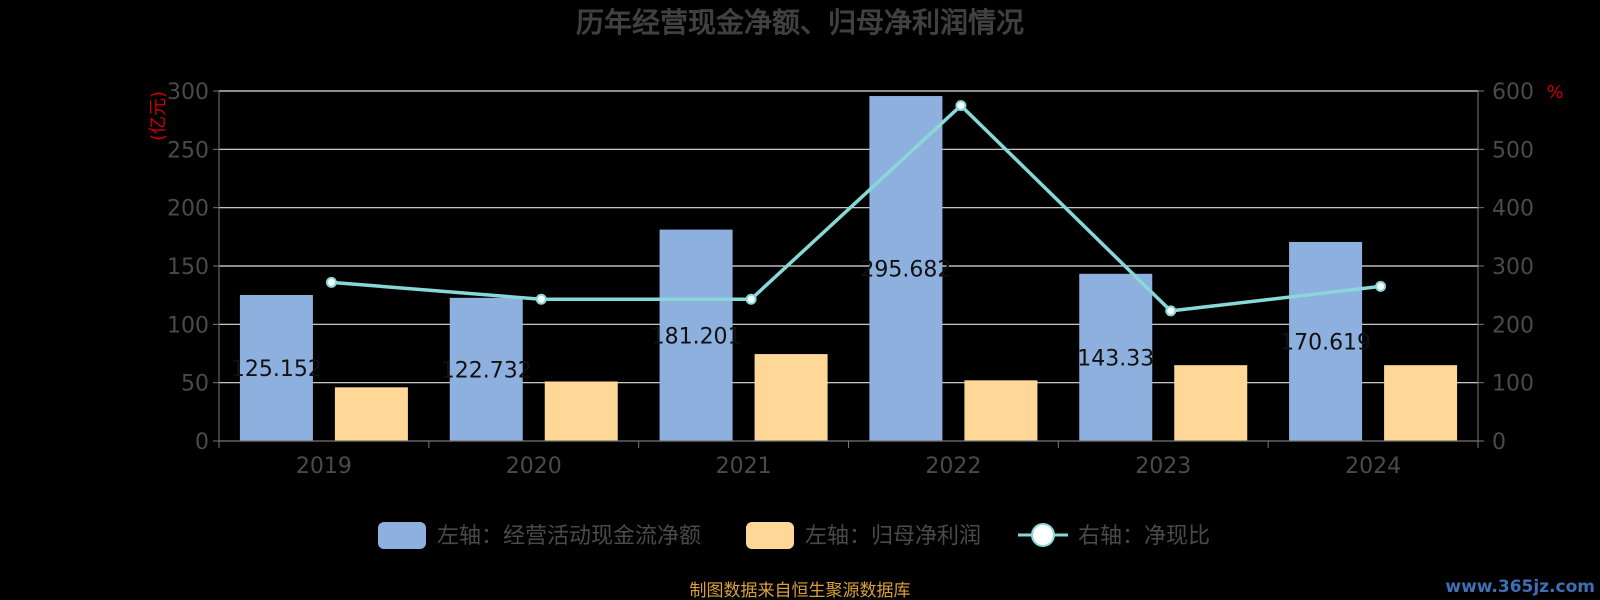  I want to click on data-label-cashflow-2023: 143.33, so click(1115, 358).